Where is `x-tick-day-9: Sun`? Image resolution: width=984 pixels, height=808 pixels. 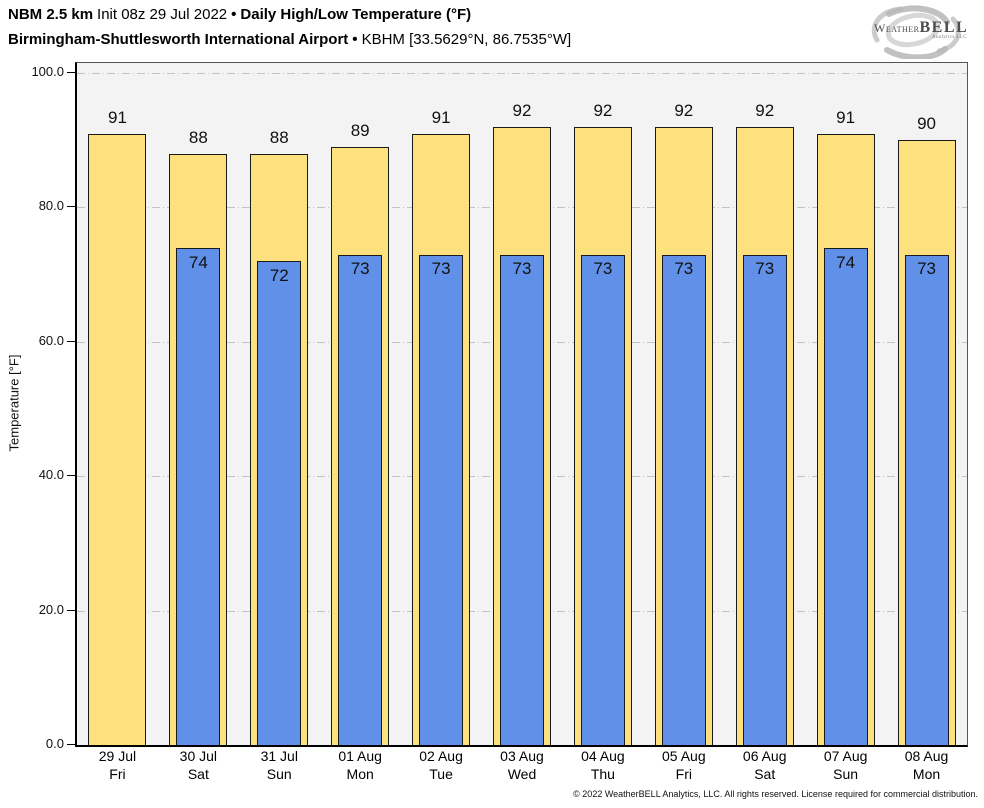
x-tick-day-9: Sun is located at coordinates (846, 774).